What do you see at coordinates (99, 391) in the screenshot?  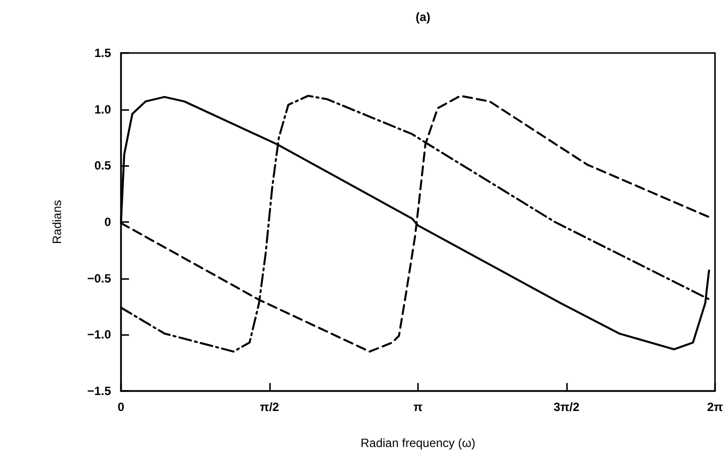 I see `y-tick-label: −1.5` at bounding box center [99, 391].